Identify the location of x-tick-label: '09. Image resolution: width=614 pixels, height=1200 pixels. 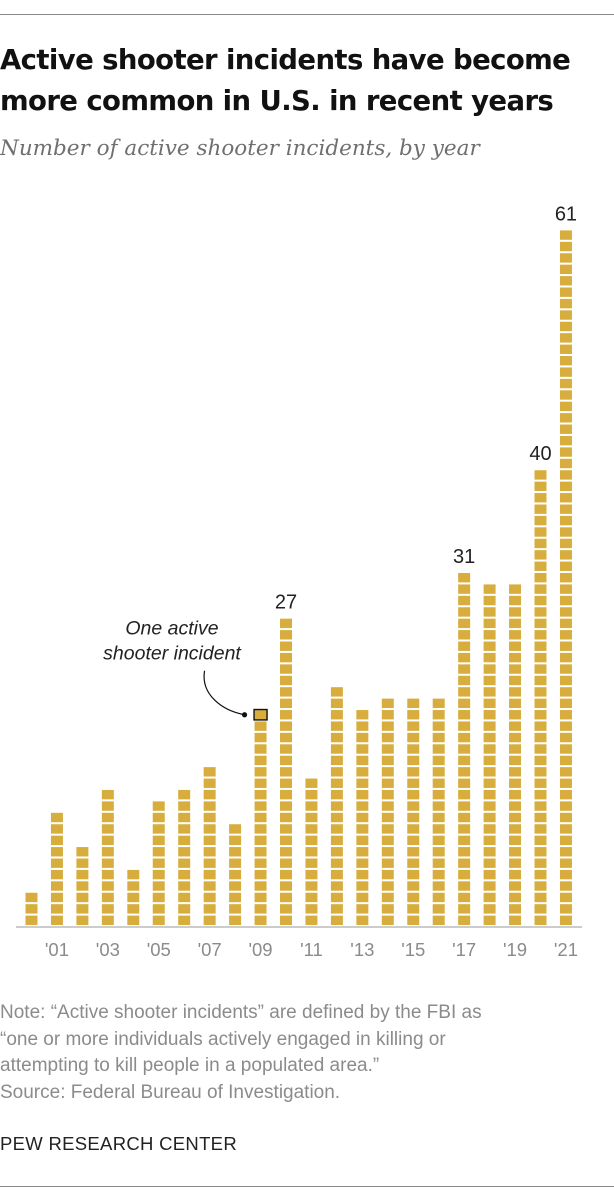
(260, 949).